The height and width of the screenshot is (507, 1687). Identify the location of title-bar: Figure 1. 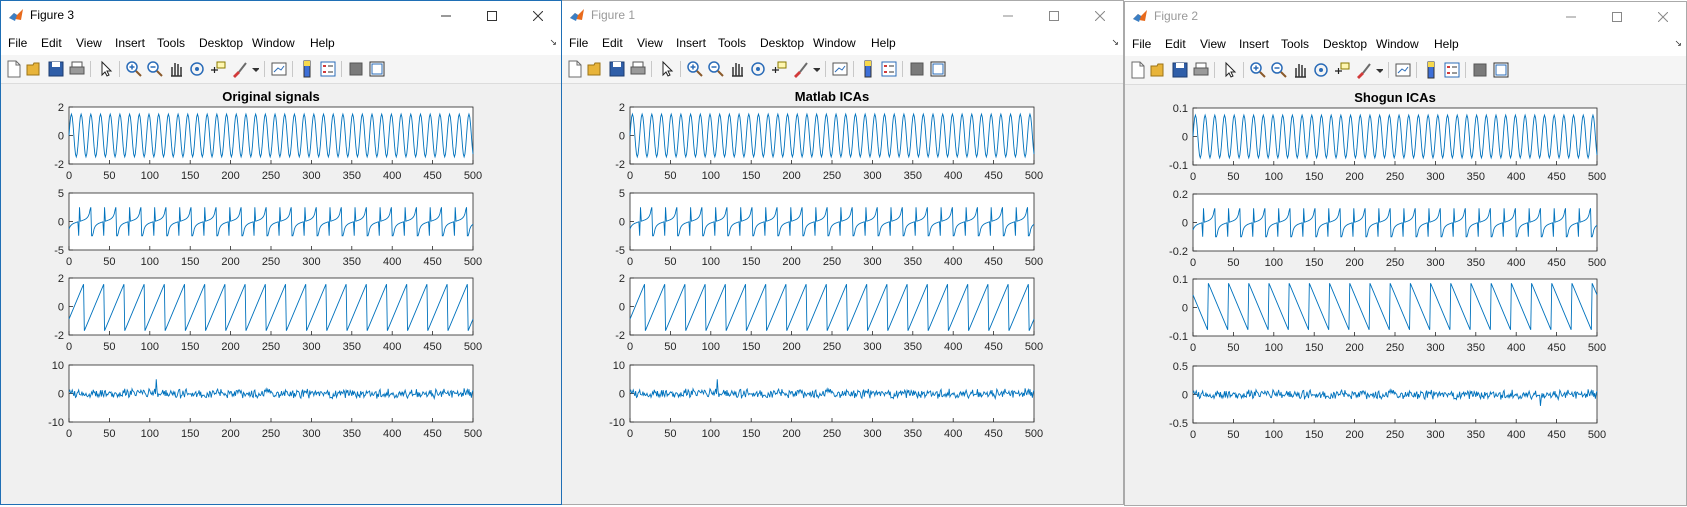
(842, 16).